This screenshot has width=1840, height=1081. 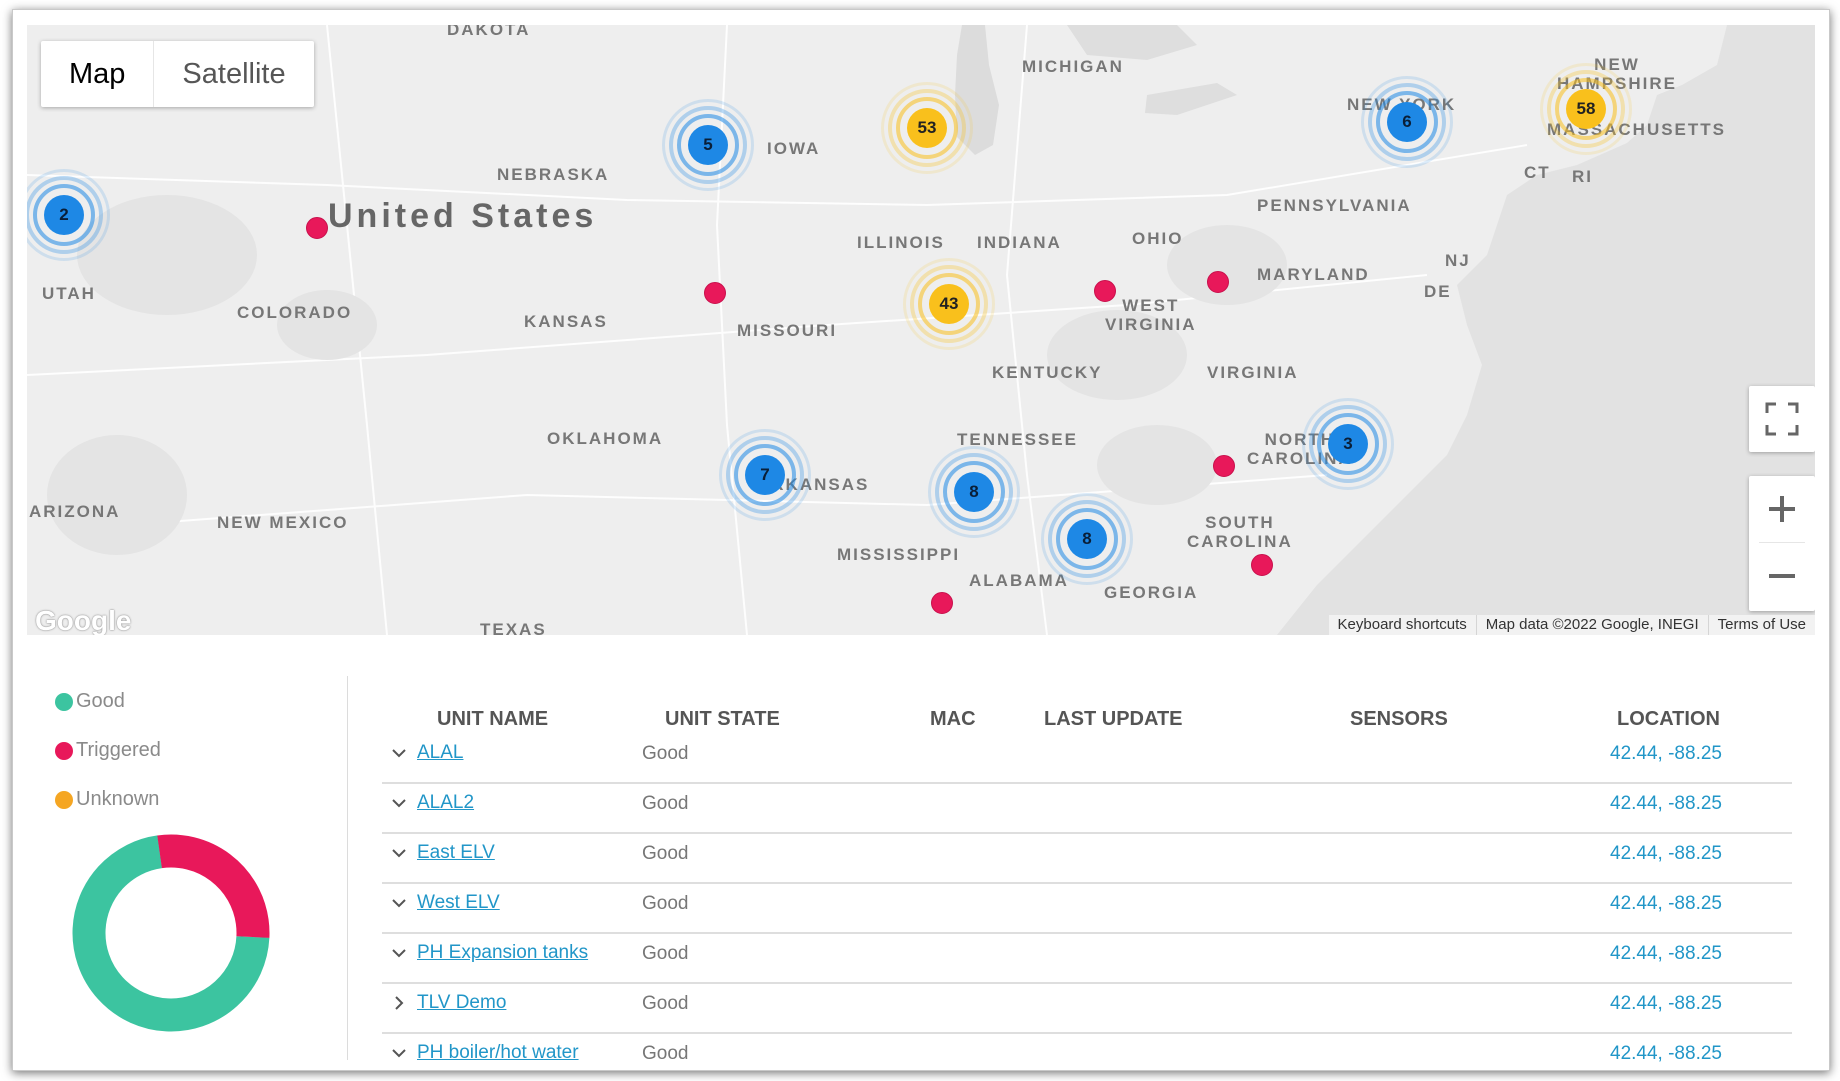 What do you see at coordinates (446, 802) in the screenshot?
I see `unit-name-link: ALAL2` at bounding box center [446, 802].